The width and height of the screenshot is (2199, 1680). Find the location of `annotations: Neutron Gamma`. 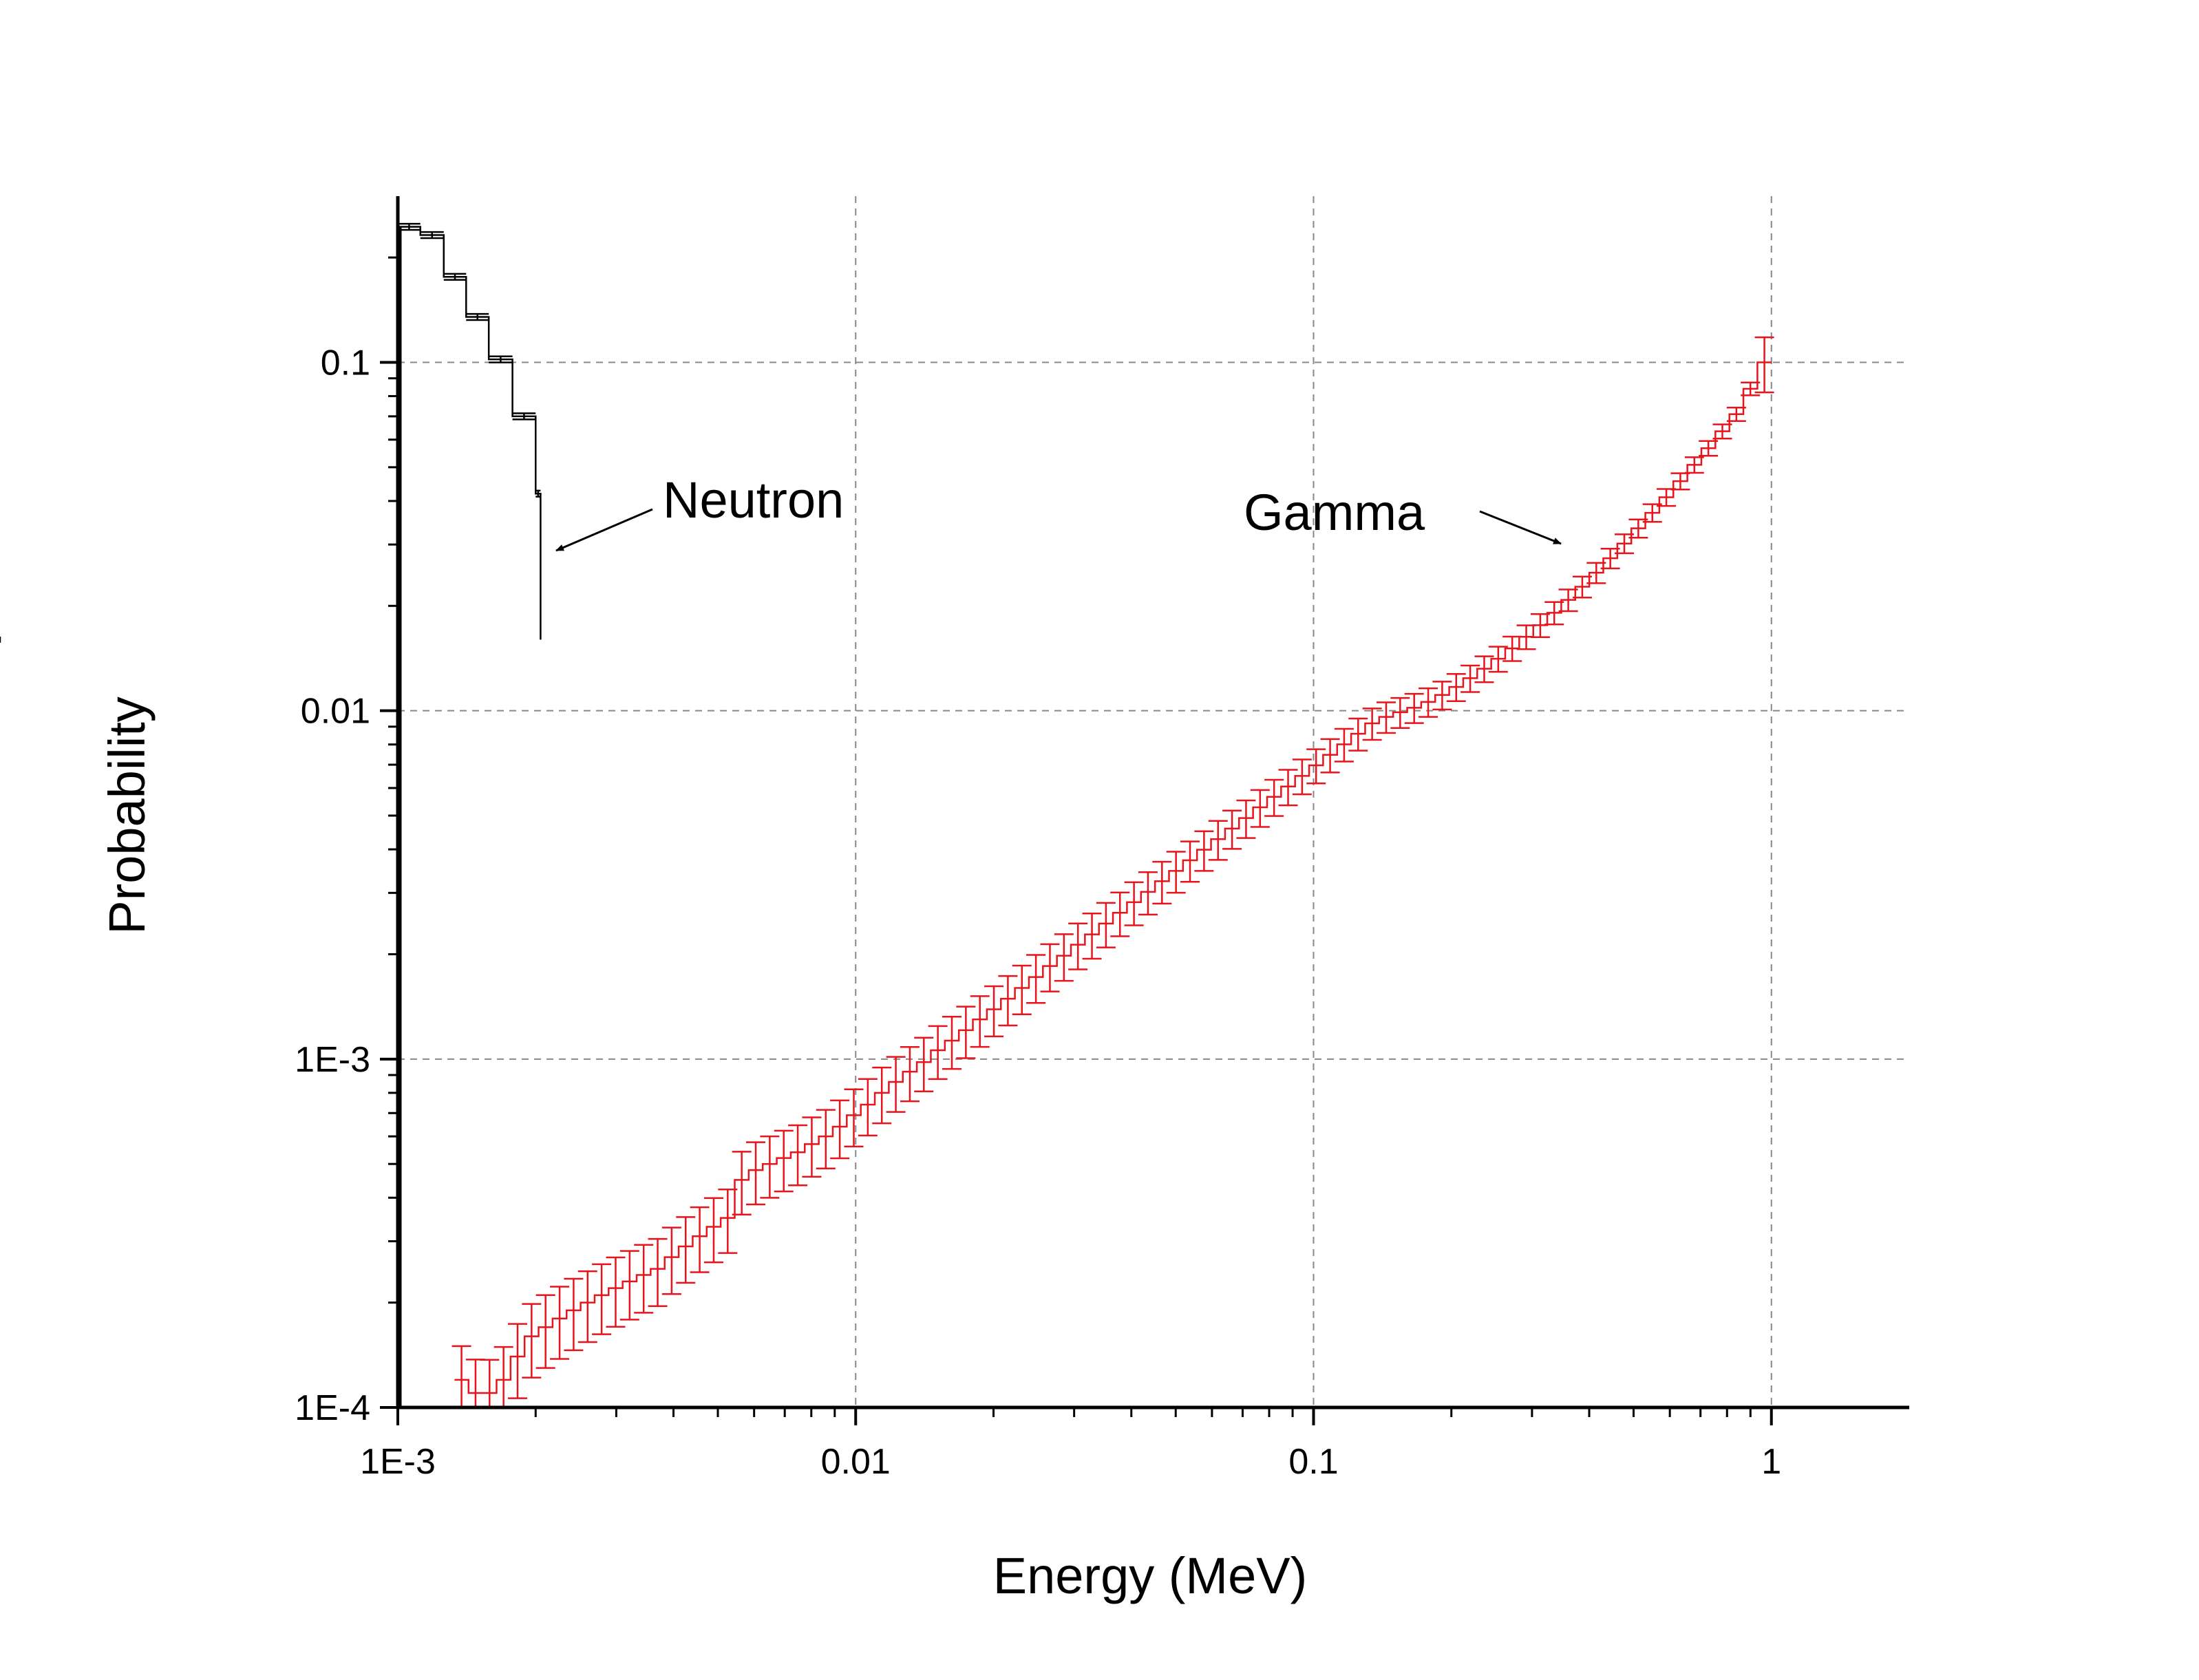

annotations: Neutron Gamma is located at coordinates (1058, 511).